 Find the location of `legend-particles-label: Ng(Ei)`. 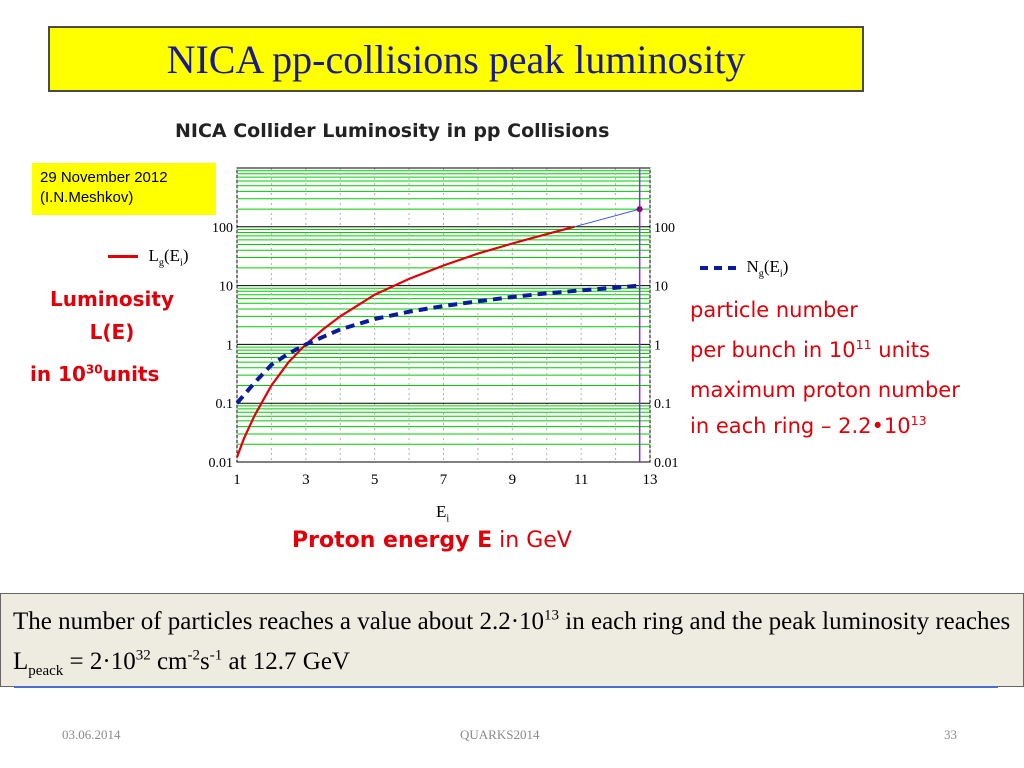

legend-particles-label: Ng(Ei) is located at coordinates (767, 268).